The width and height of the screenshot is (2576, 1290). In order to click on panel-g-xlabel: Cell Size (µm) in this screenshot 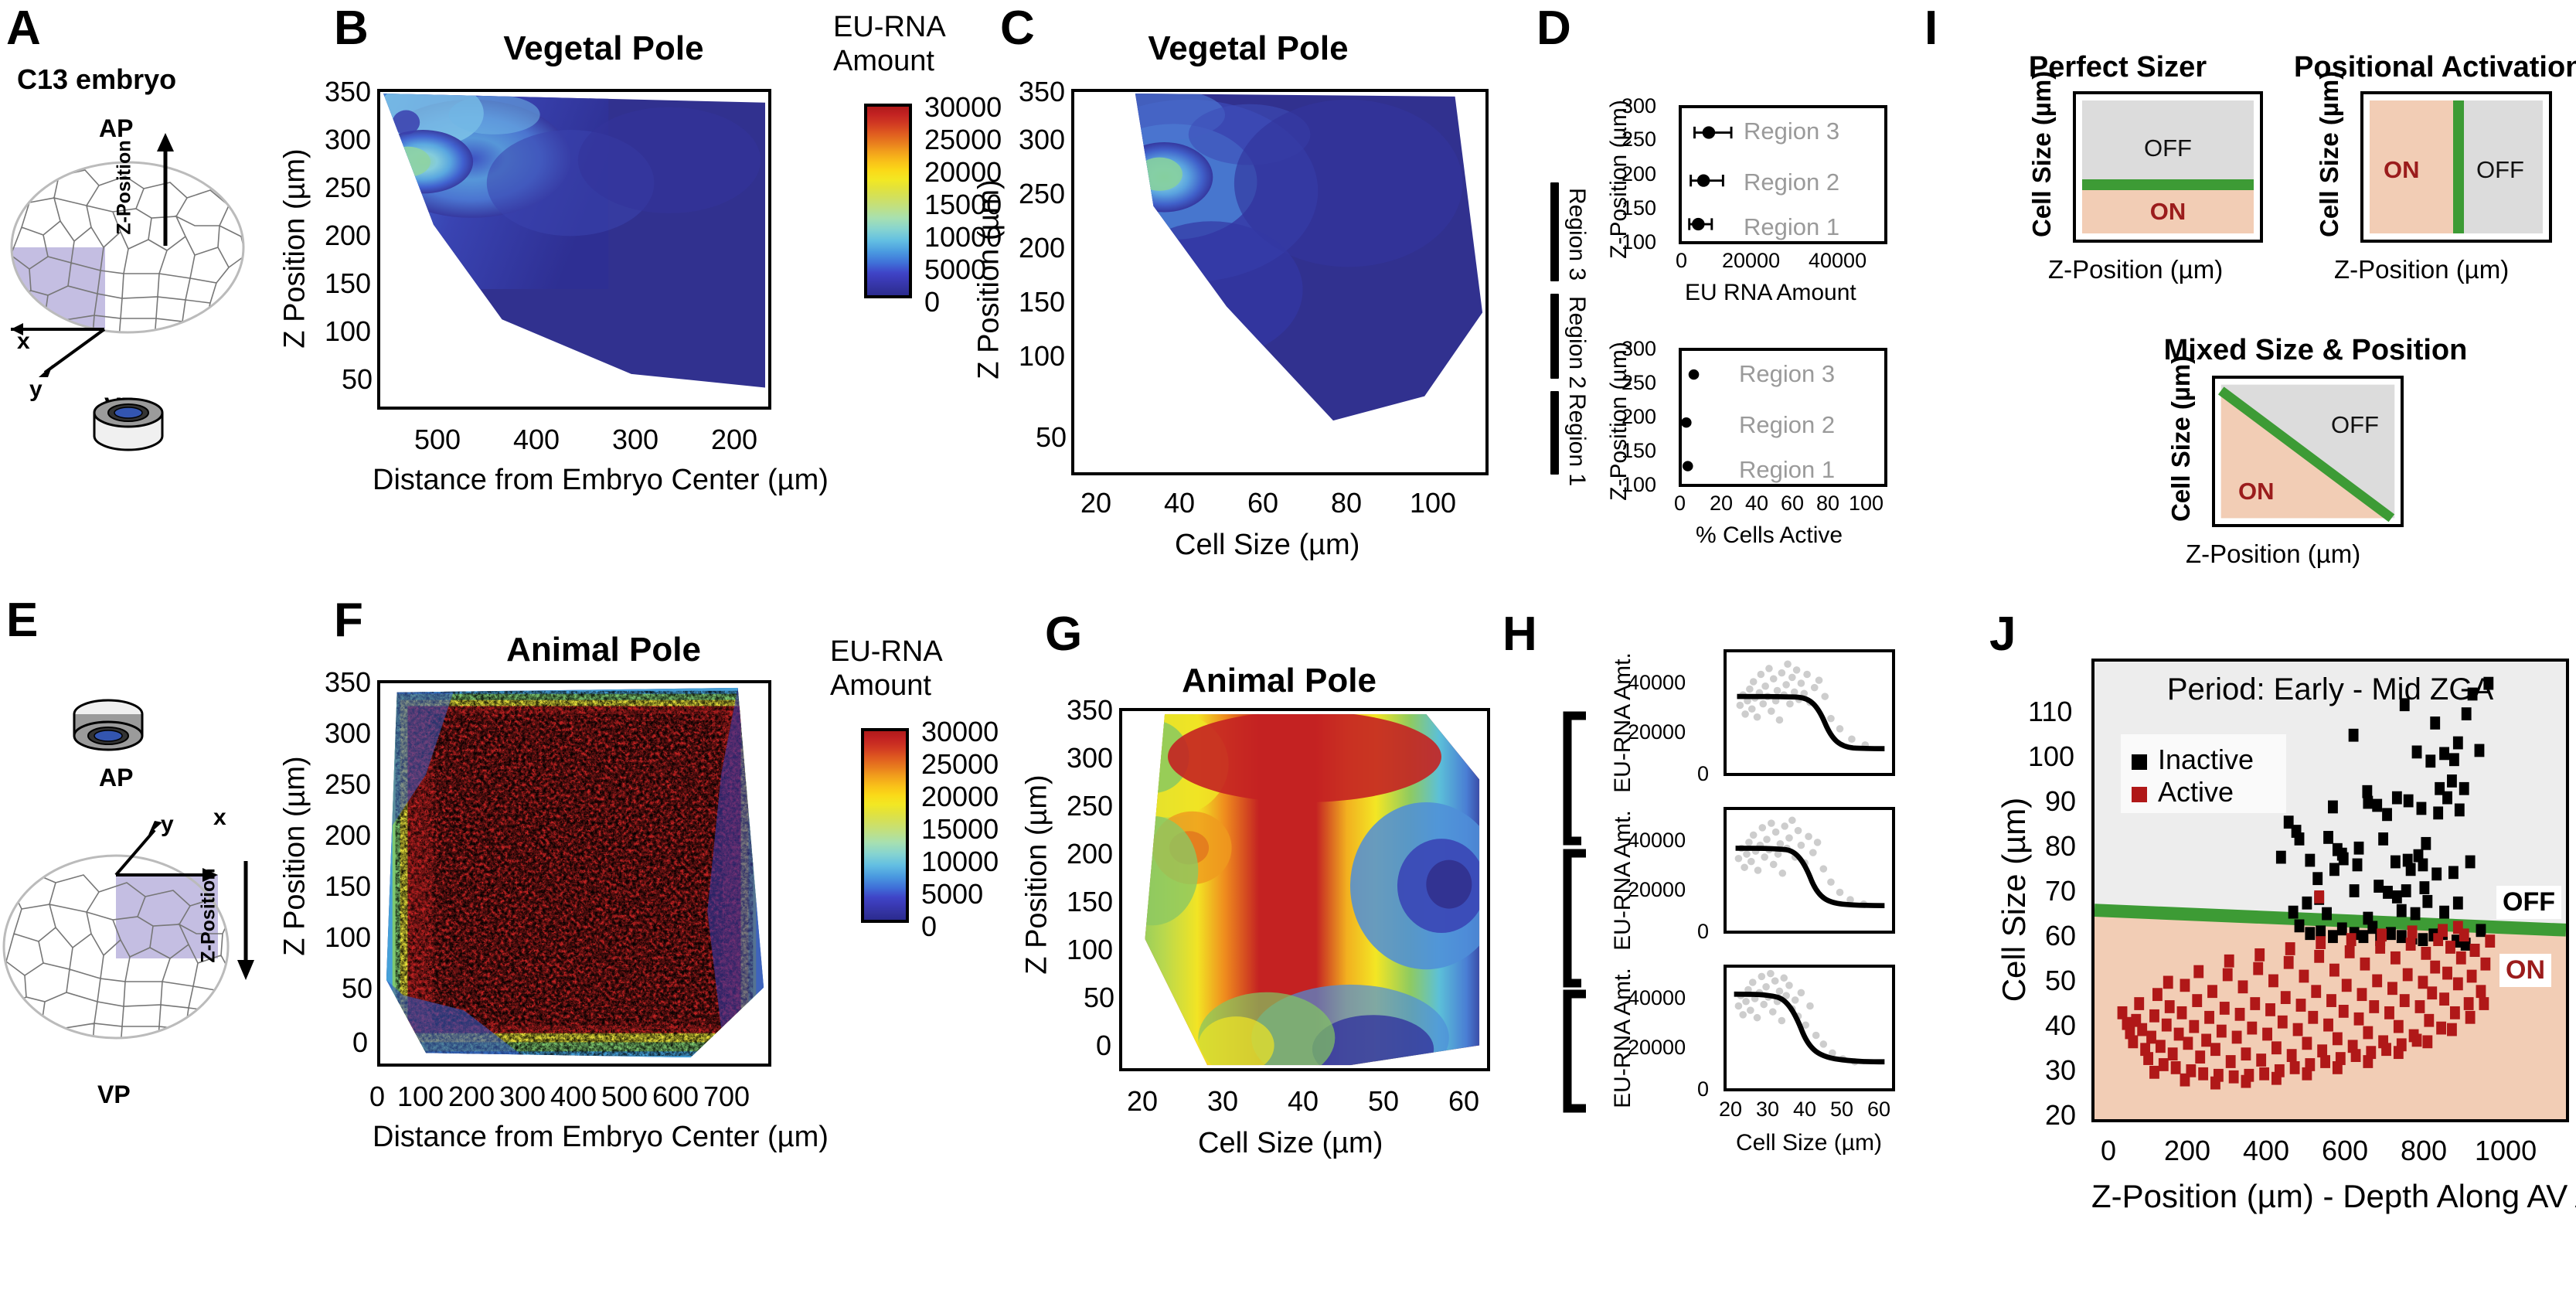, I will do `click(1290, 1143)`.